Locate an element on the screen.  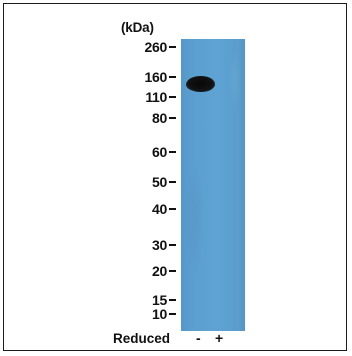
marker-30-kda: 30 is located at coordinates (164, 245).